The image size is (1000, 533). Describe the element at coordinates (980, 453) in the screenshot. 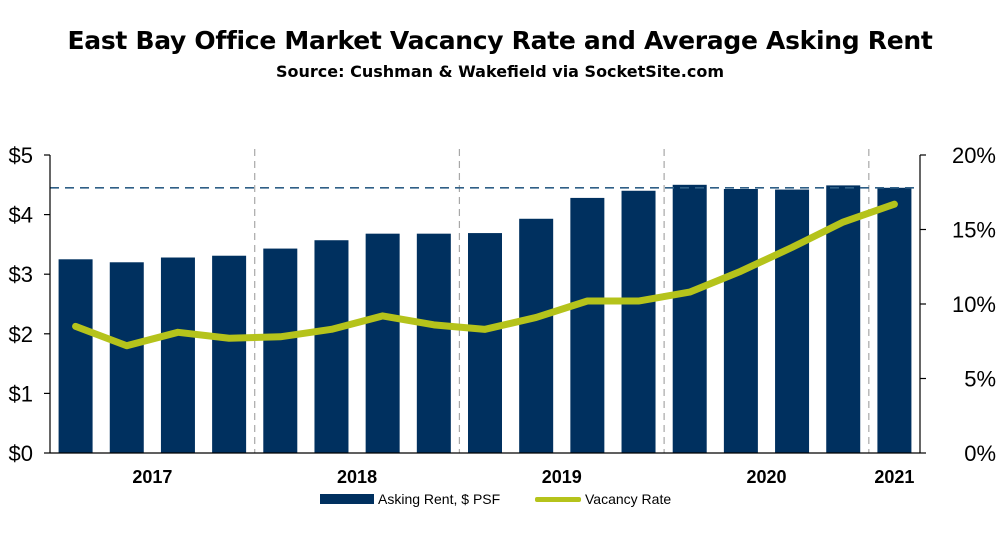

I see `right-tick-label: 0%` at that location.